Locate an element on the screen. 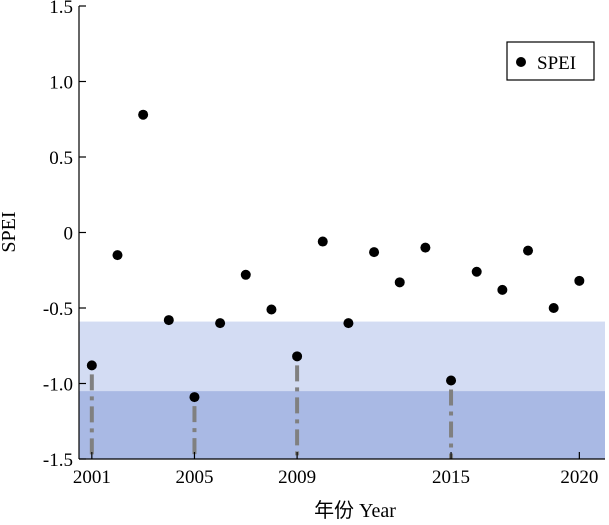 This screenshot has width=609, height=525. spei-point-2012 is located at coordinates (374, 252).